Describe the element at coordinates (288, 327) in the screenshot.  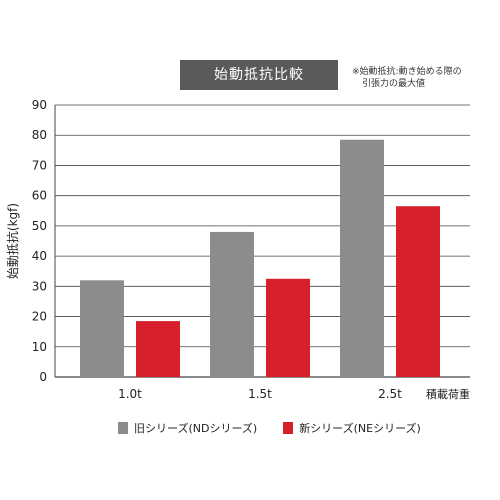
I see `bar-new-1.5t` at that location.